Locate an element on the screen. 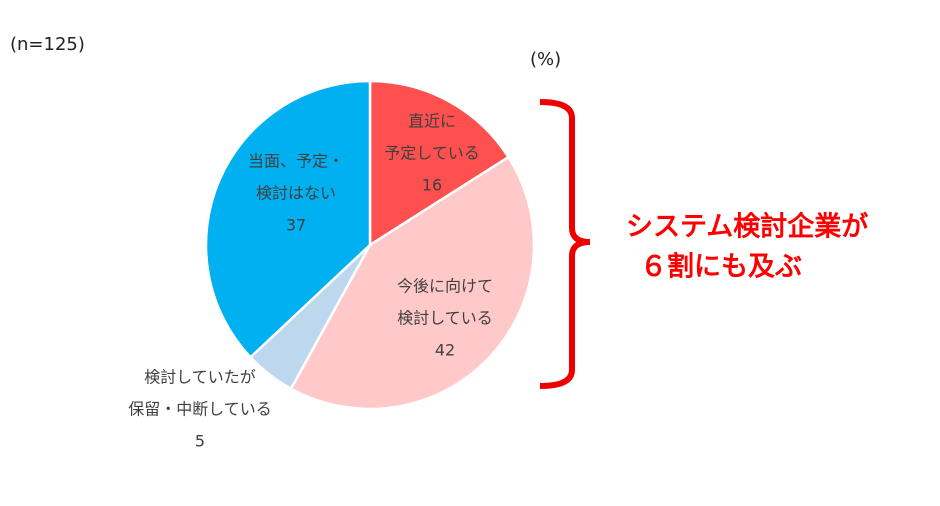 The width and height of the screenshot is (940, 506). value-label: 16 is located at coordinates (432, 185).